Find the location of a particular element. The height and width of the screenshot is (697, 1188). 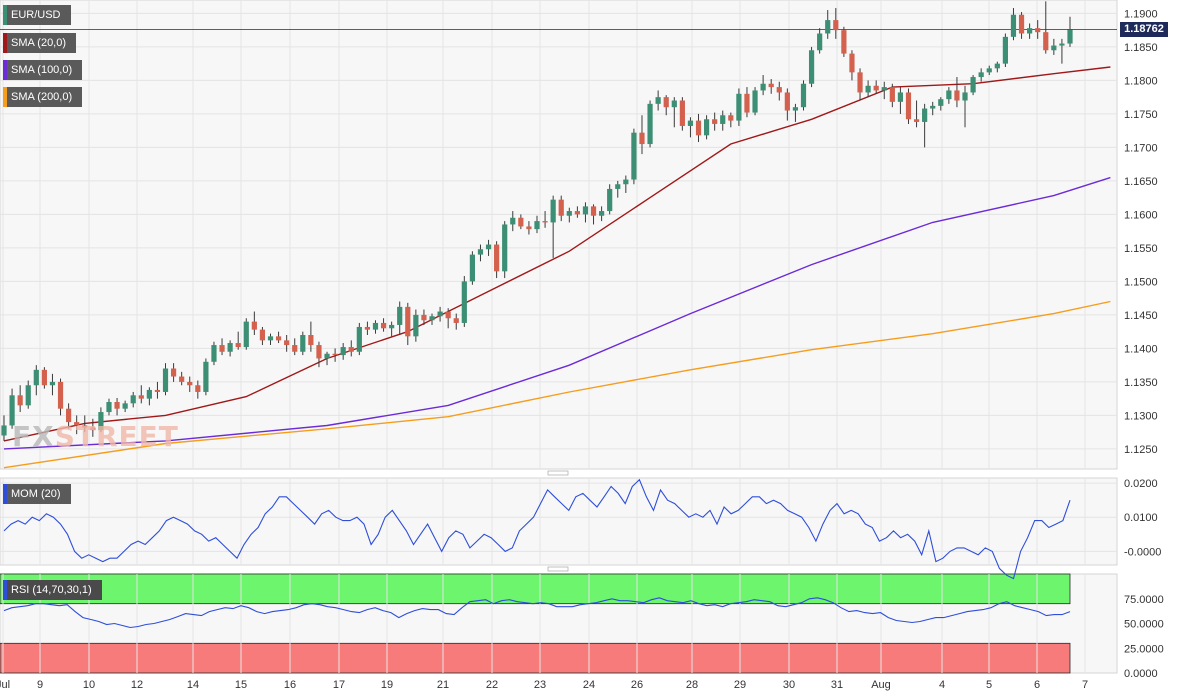

x-tick-label: 15 is located at coordinates (241, 685).